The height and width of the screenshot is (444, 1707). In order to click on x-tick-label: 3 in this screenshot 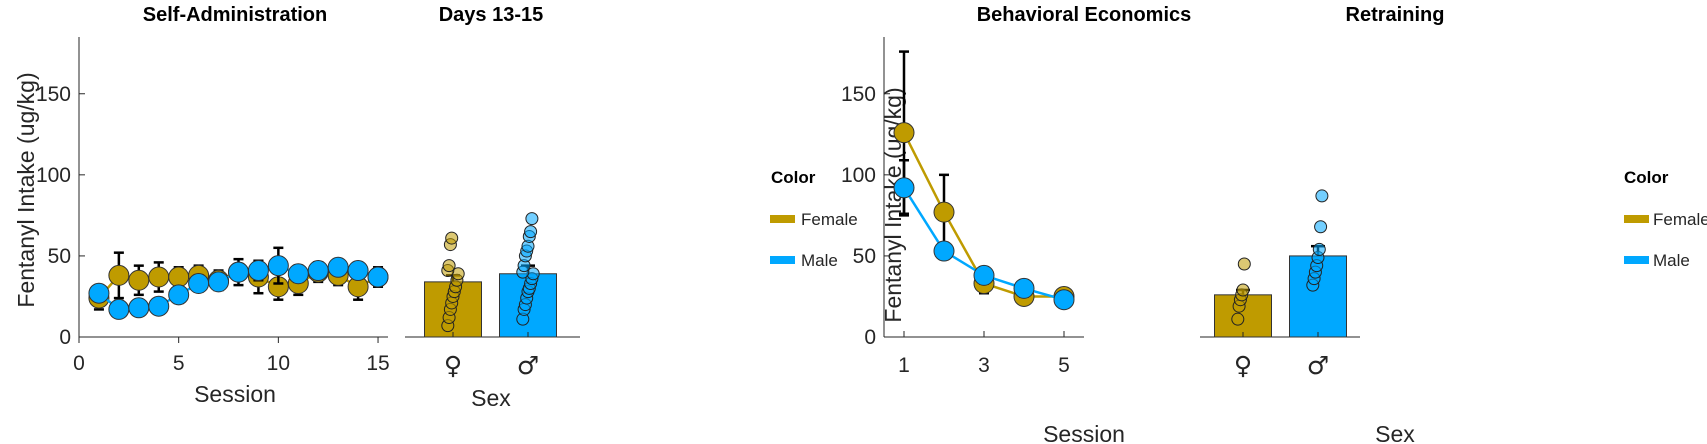, I will do `click(984, 365)`.